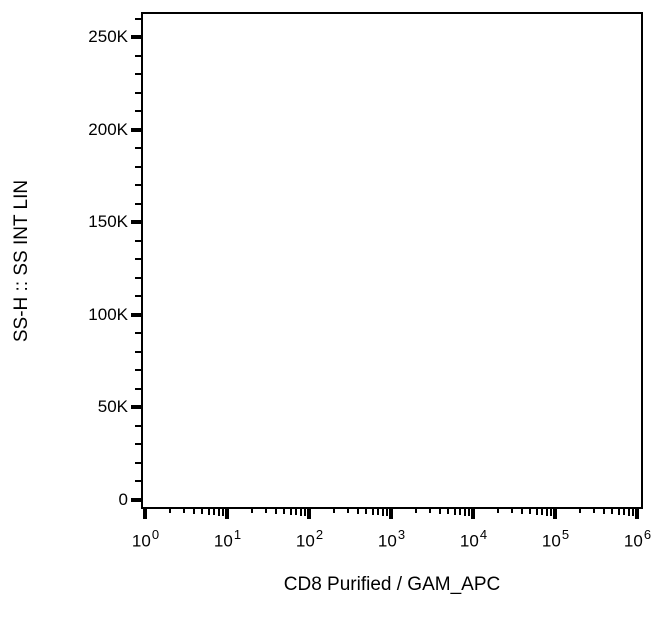 The image size is (654, 618). I want to click on x-tick-label: 10⁶, so click(637, 539).